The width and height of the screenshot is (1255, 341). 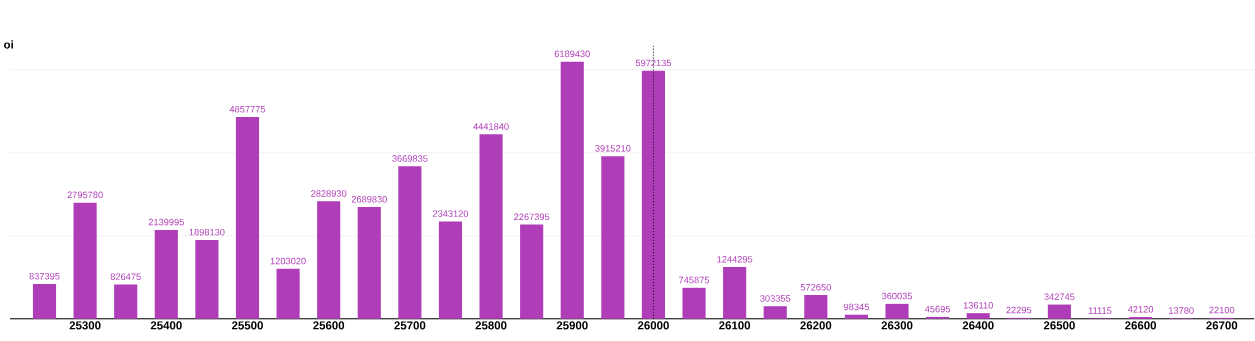 What do you see at coordinates (166, 222) in the screenshot?
I see `data-label: 2139995` at bounding box center [166, 222].